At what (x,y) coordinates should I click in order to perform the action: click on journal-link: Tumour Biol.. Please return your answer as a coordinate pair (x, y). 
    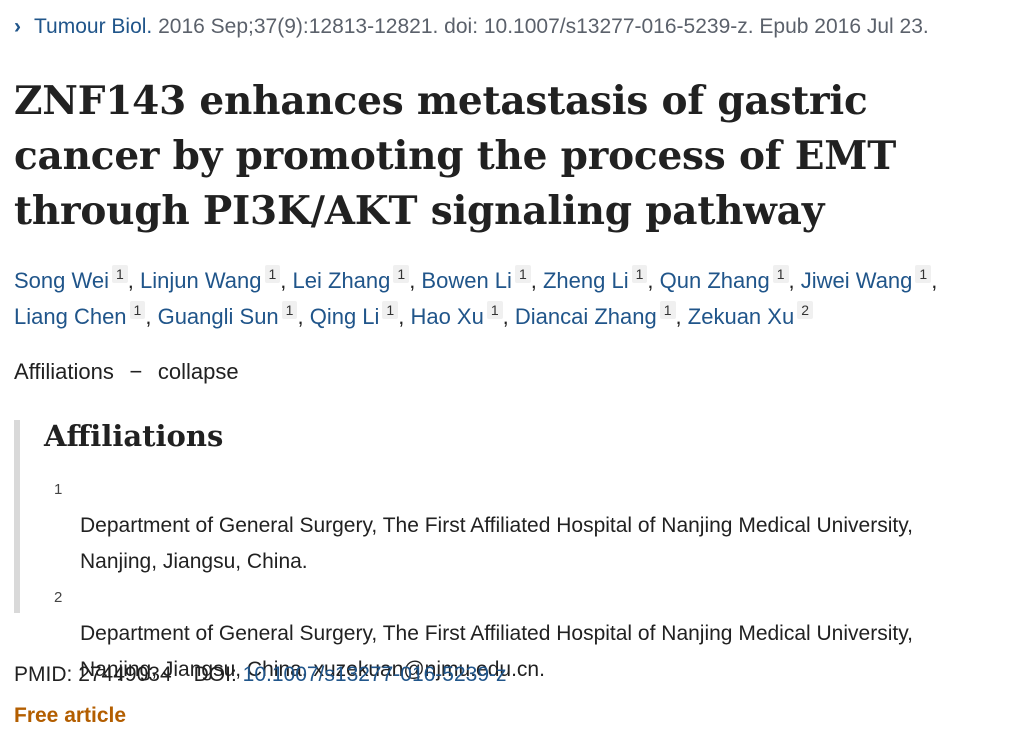
    Looking at the image, I should click on (93, 26).